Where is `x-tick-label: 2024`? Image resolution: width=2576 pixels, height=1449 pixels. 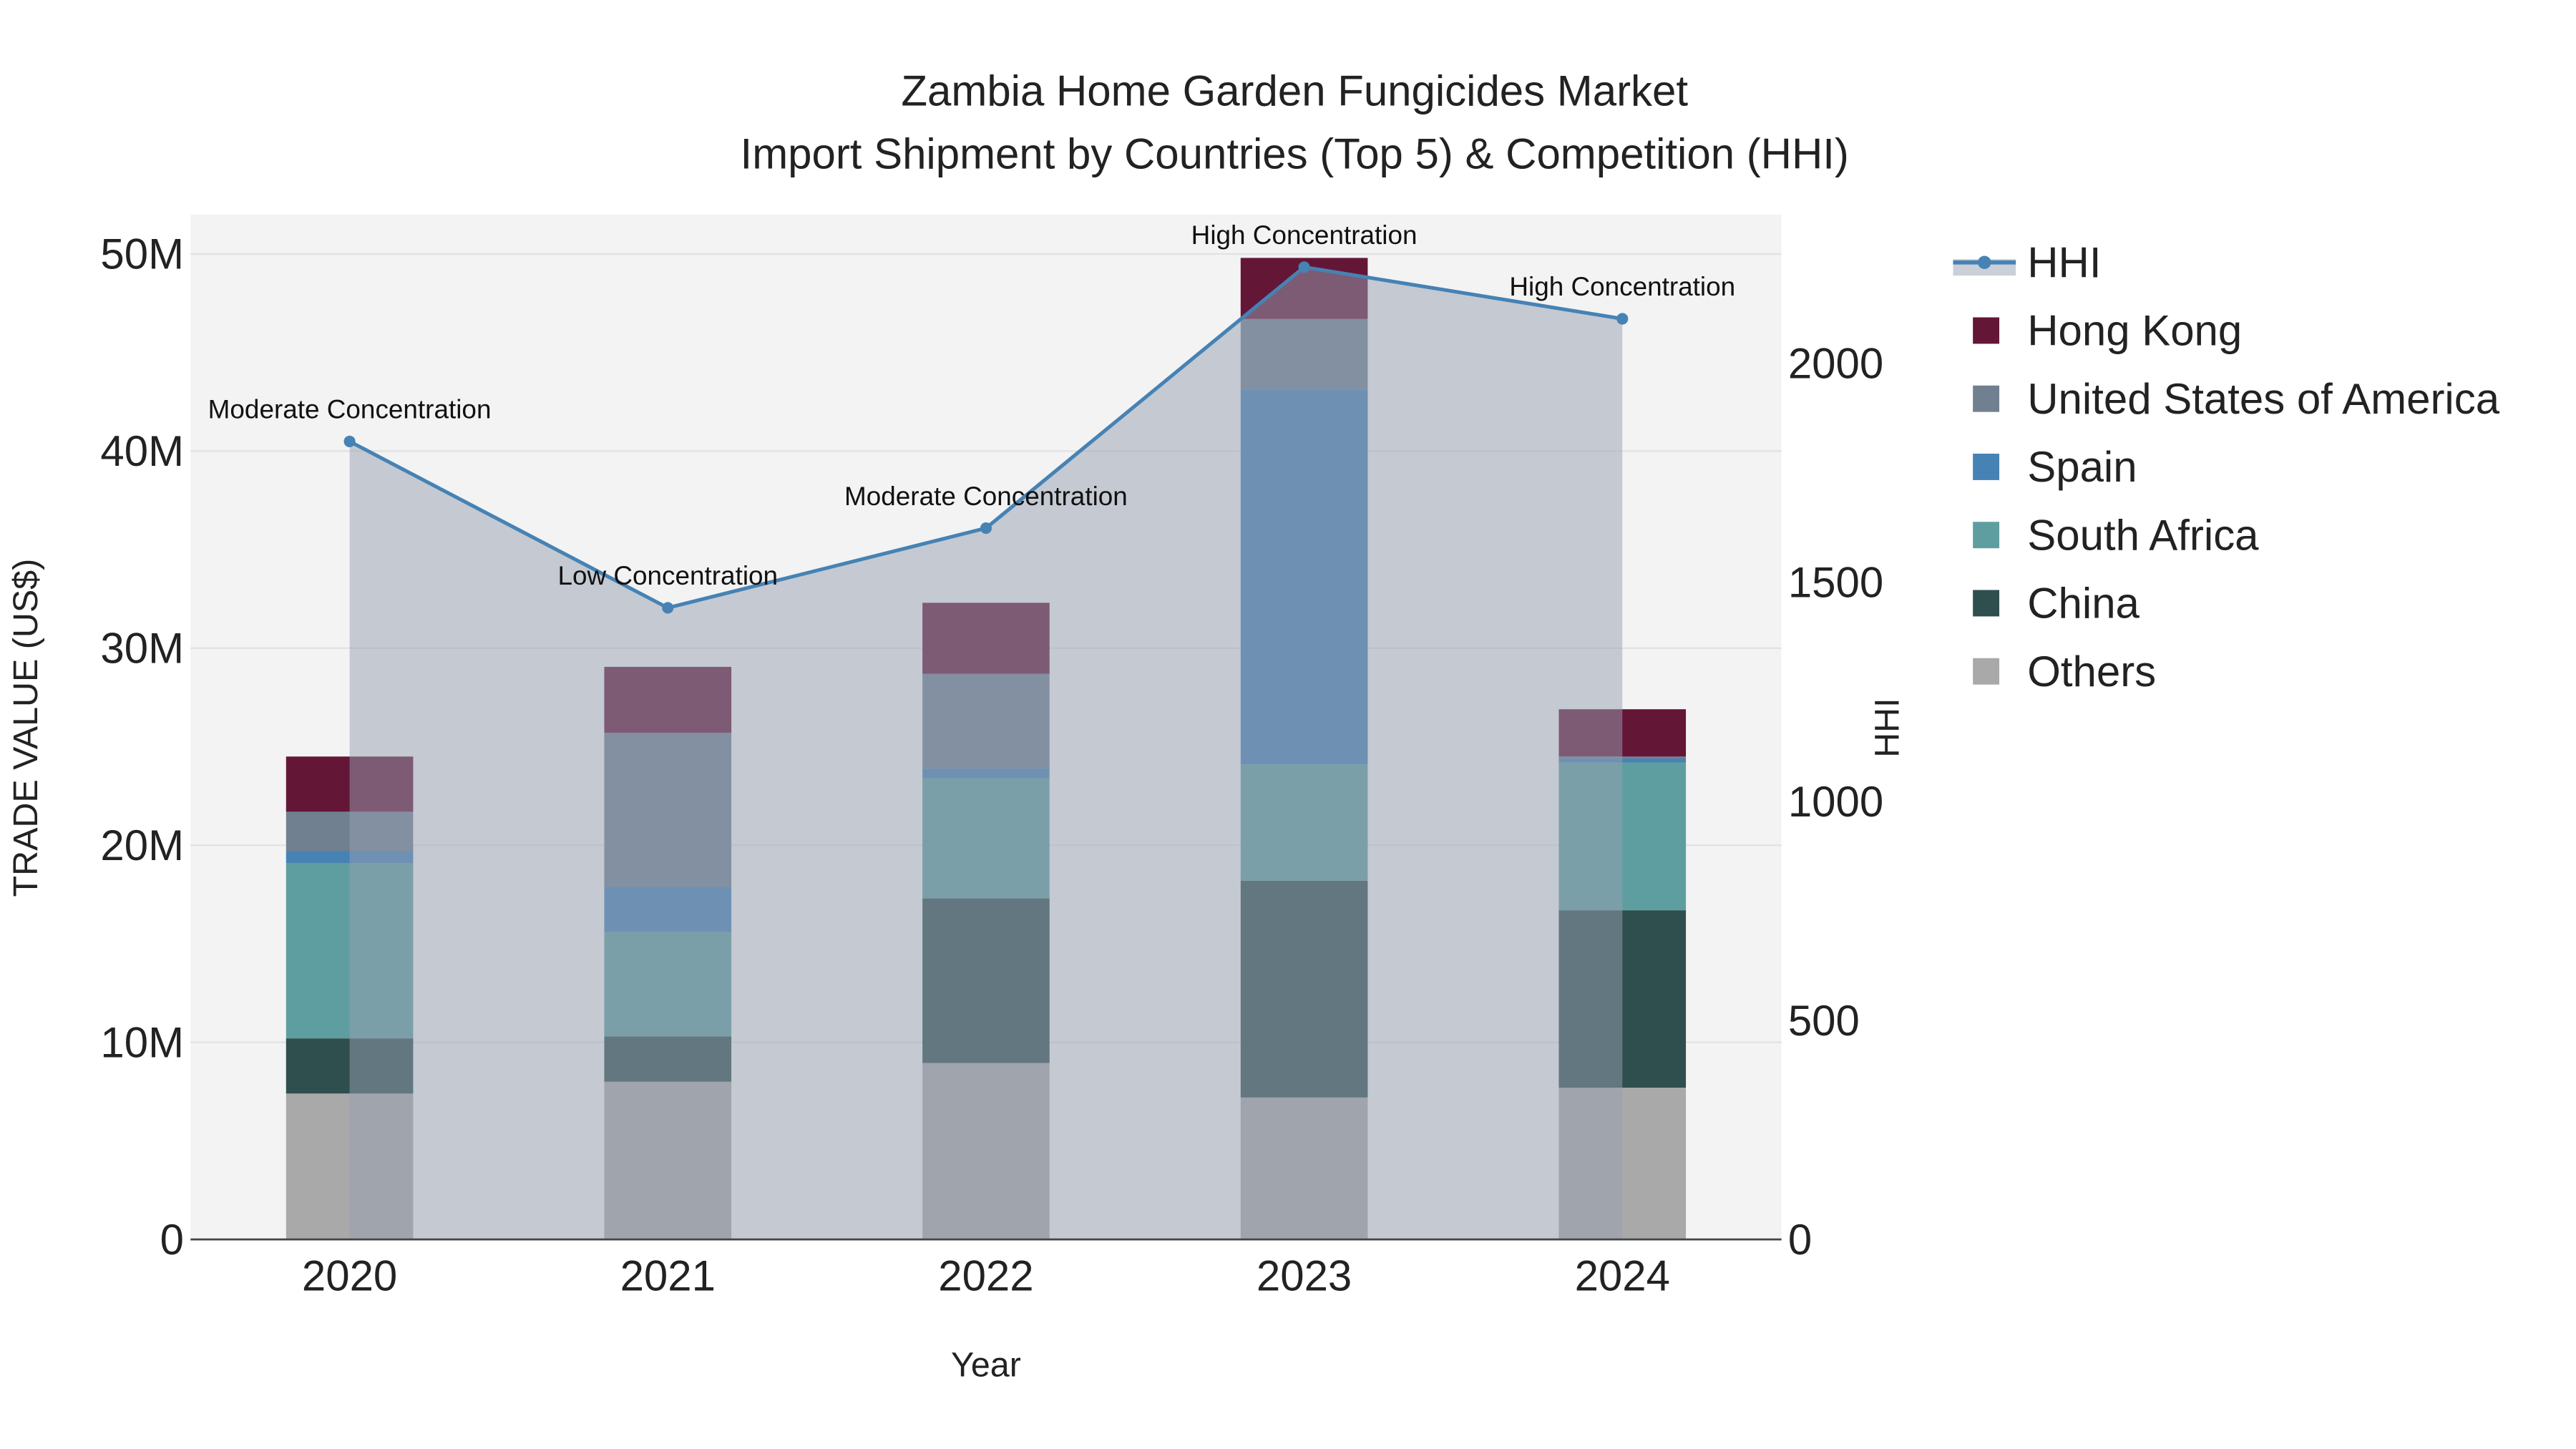
x-tick-label: 2024 is located at coordinates (1622, 1276).